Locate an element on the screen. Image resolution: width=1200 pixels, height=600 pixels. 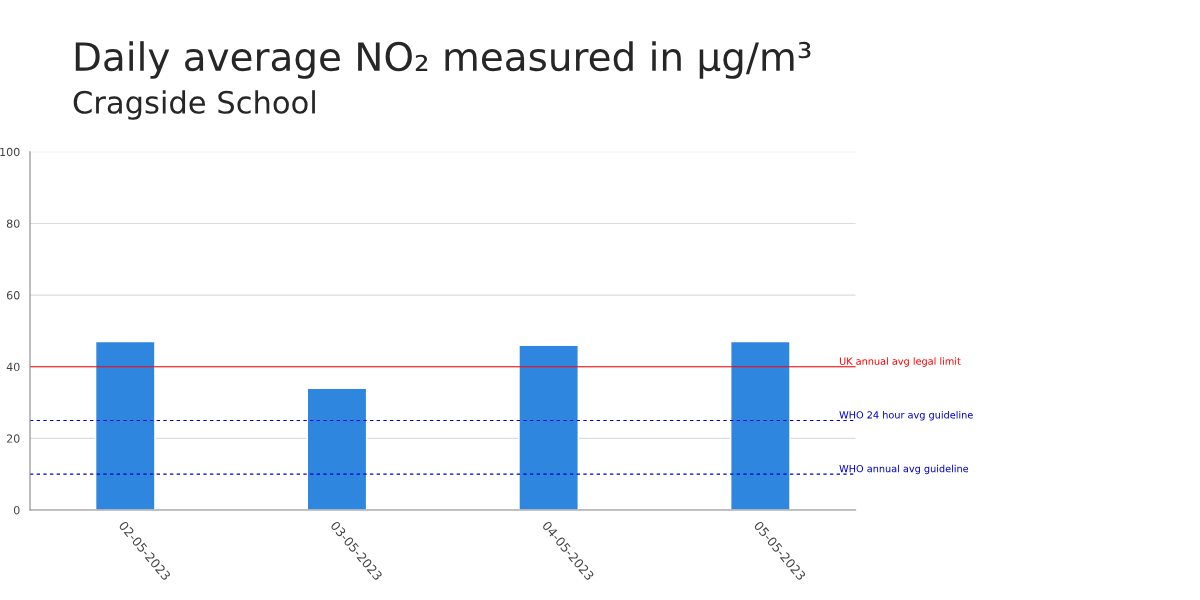
y-tick-label: 80 is located at coordinates (13, 223).